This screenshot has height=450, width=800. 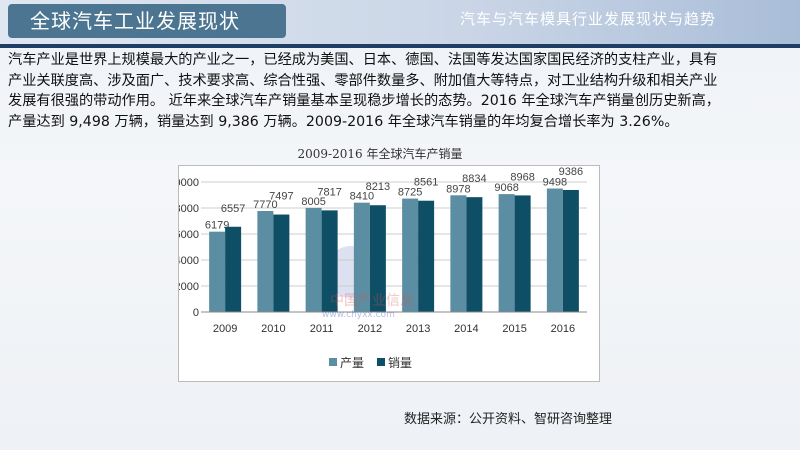 I want to click on data-label: 9068, so click(x=506, y=188).